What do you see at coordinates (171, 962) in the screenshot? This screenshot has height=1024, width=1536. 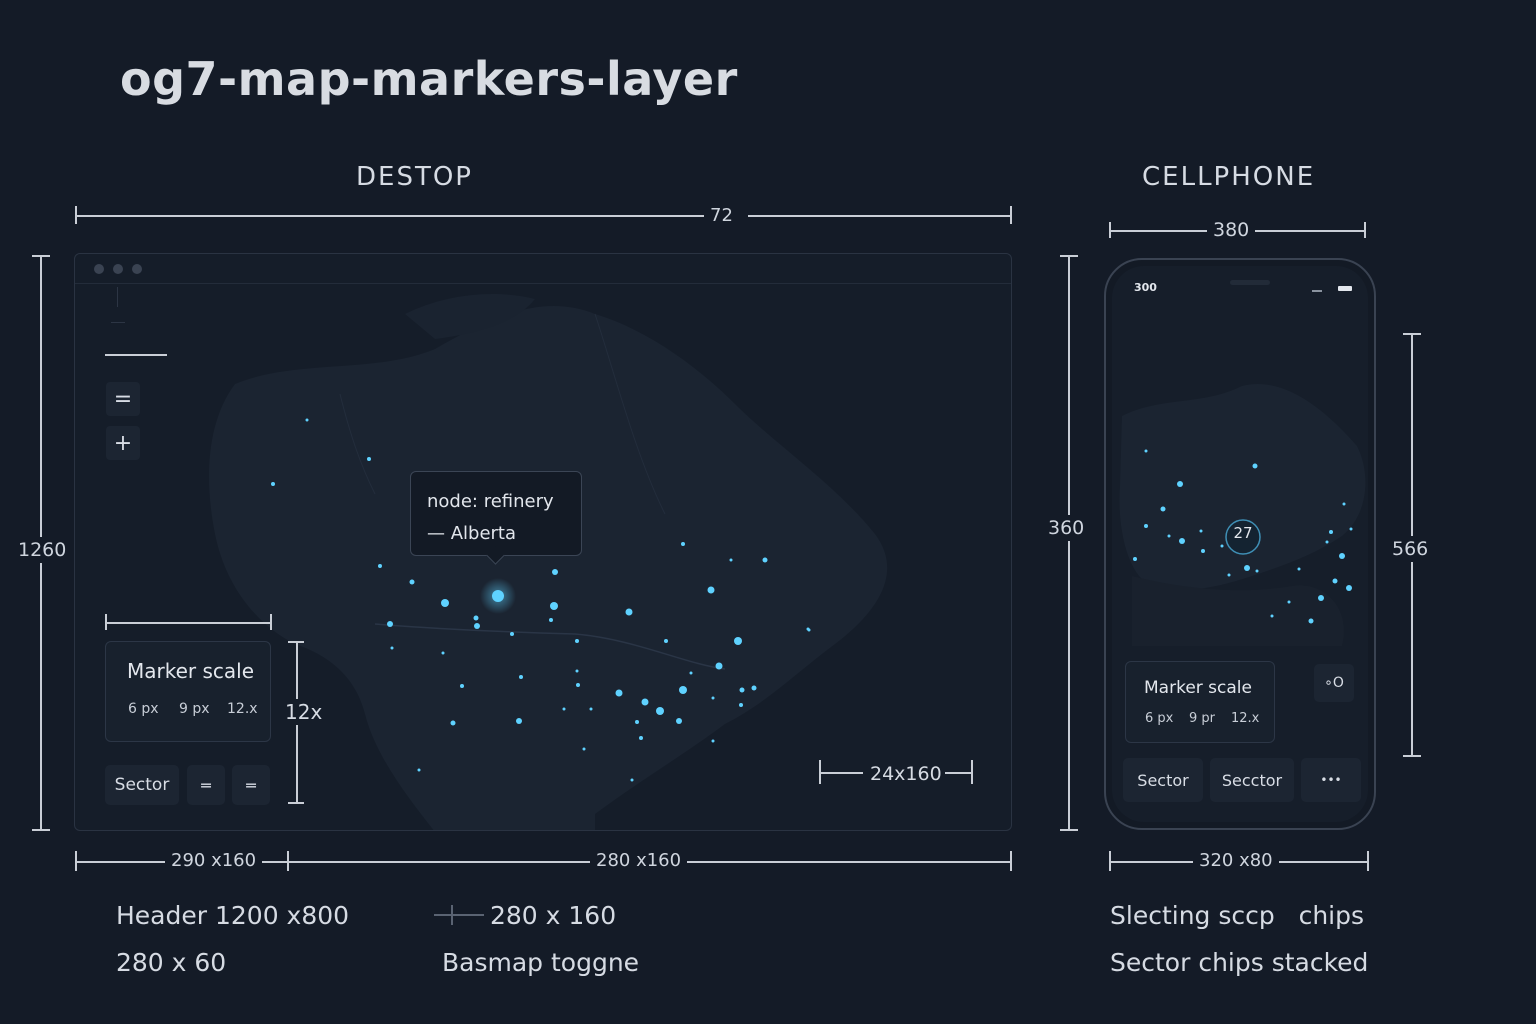 I see `caption-280x60: 280 x 60` at bounding box center [171, 962].